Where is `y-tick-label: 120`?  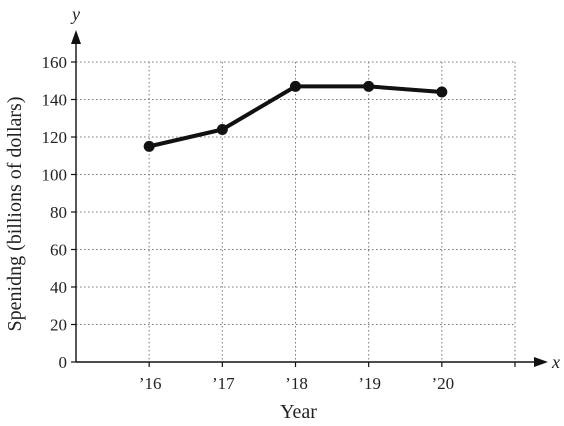
y-tick-label: 120 is located at coordinates (55, 137).